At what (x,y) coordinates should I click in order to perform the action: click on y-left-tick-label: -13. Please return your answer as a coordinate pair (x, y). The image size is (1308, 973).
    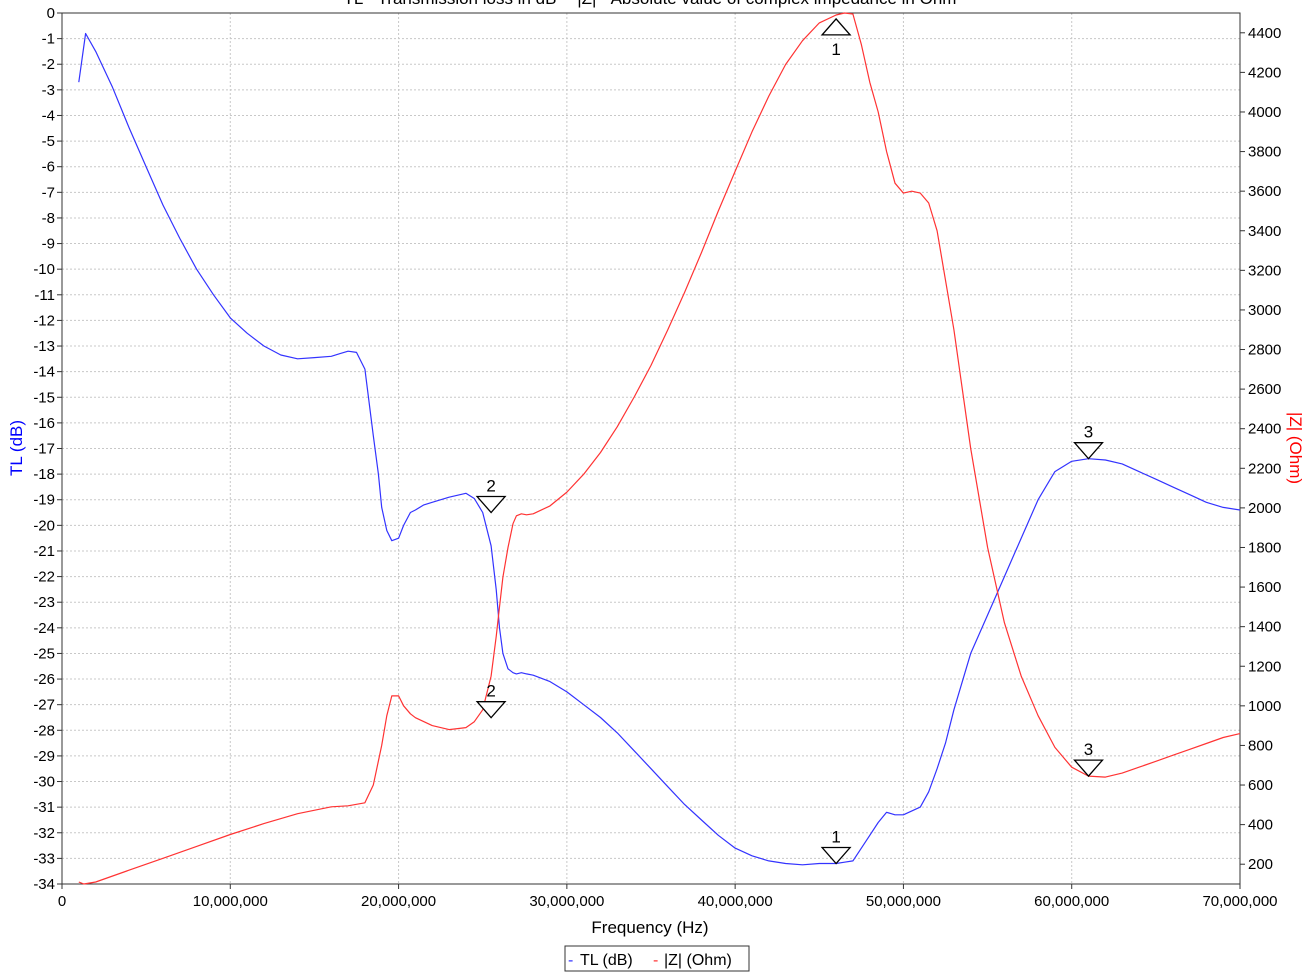
    Looking at the image, I should click on (44, 346).